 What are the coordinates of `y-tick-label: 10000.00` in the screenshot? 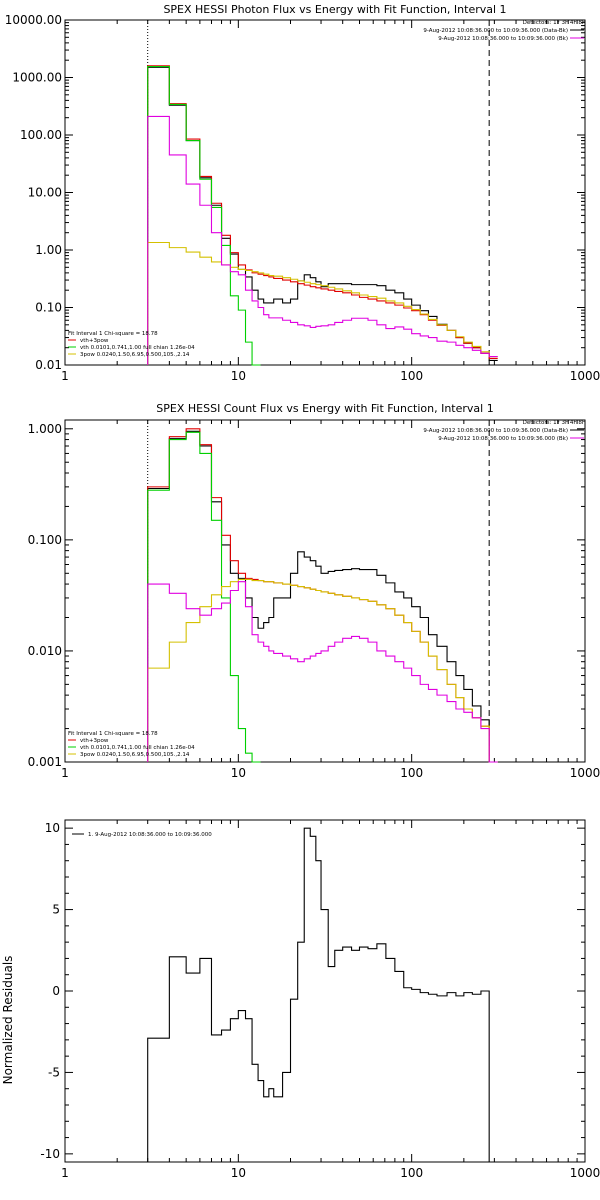 It's located at (33, 20).